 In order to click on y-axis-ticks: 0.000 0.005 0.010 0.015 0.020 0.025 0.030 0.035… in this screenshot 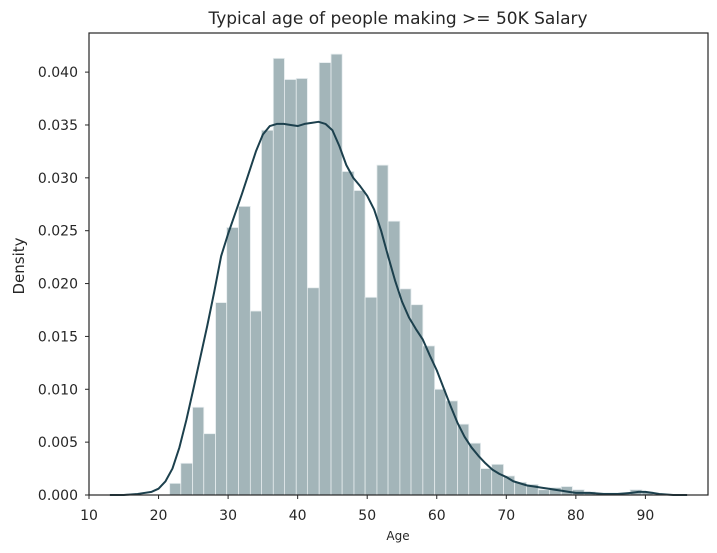, I will do `click(63, 284)`.